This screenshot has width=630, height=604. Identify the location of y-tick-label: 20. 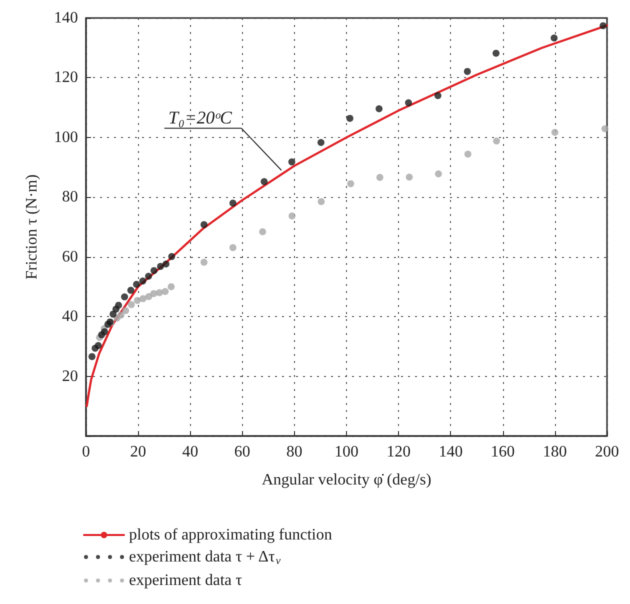
(70, 376).